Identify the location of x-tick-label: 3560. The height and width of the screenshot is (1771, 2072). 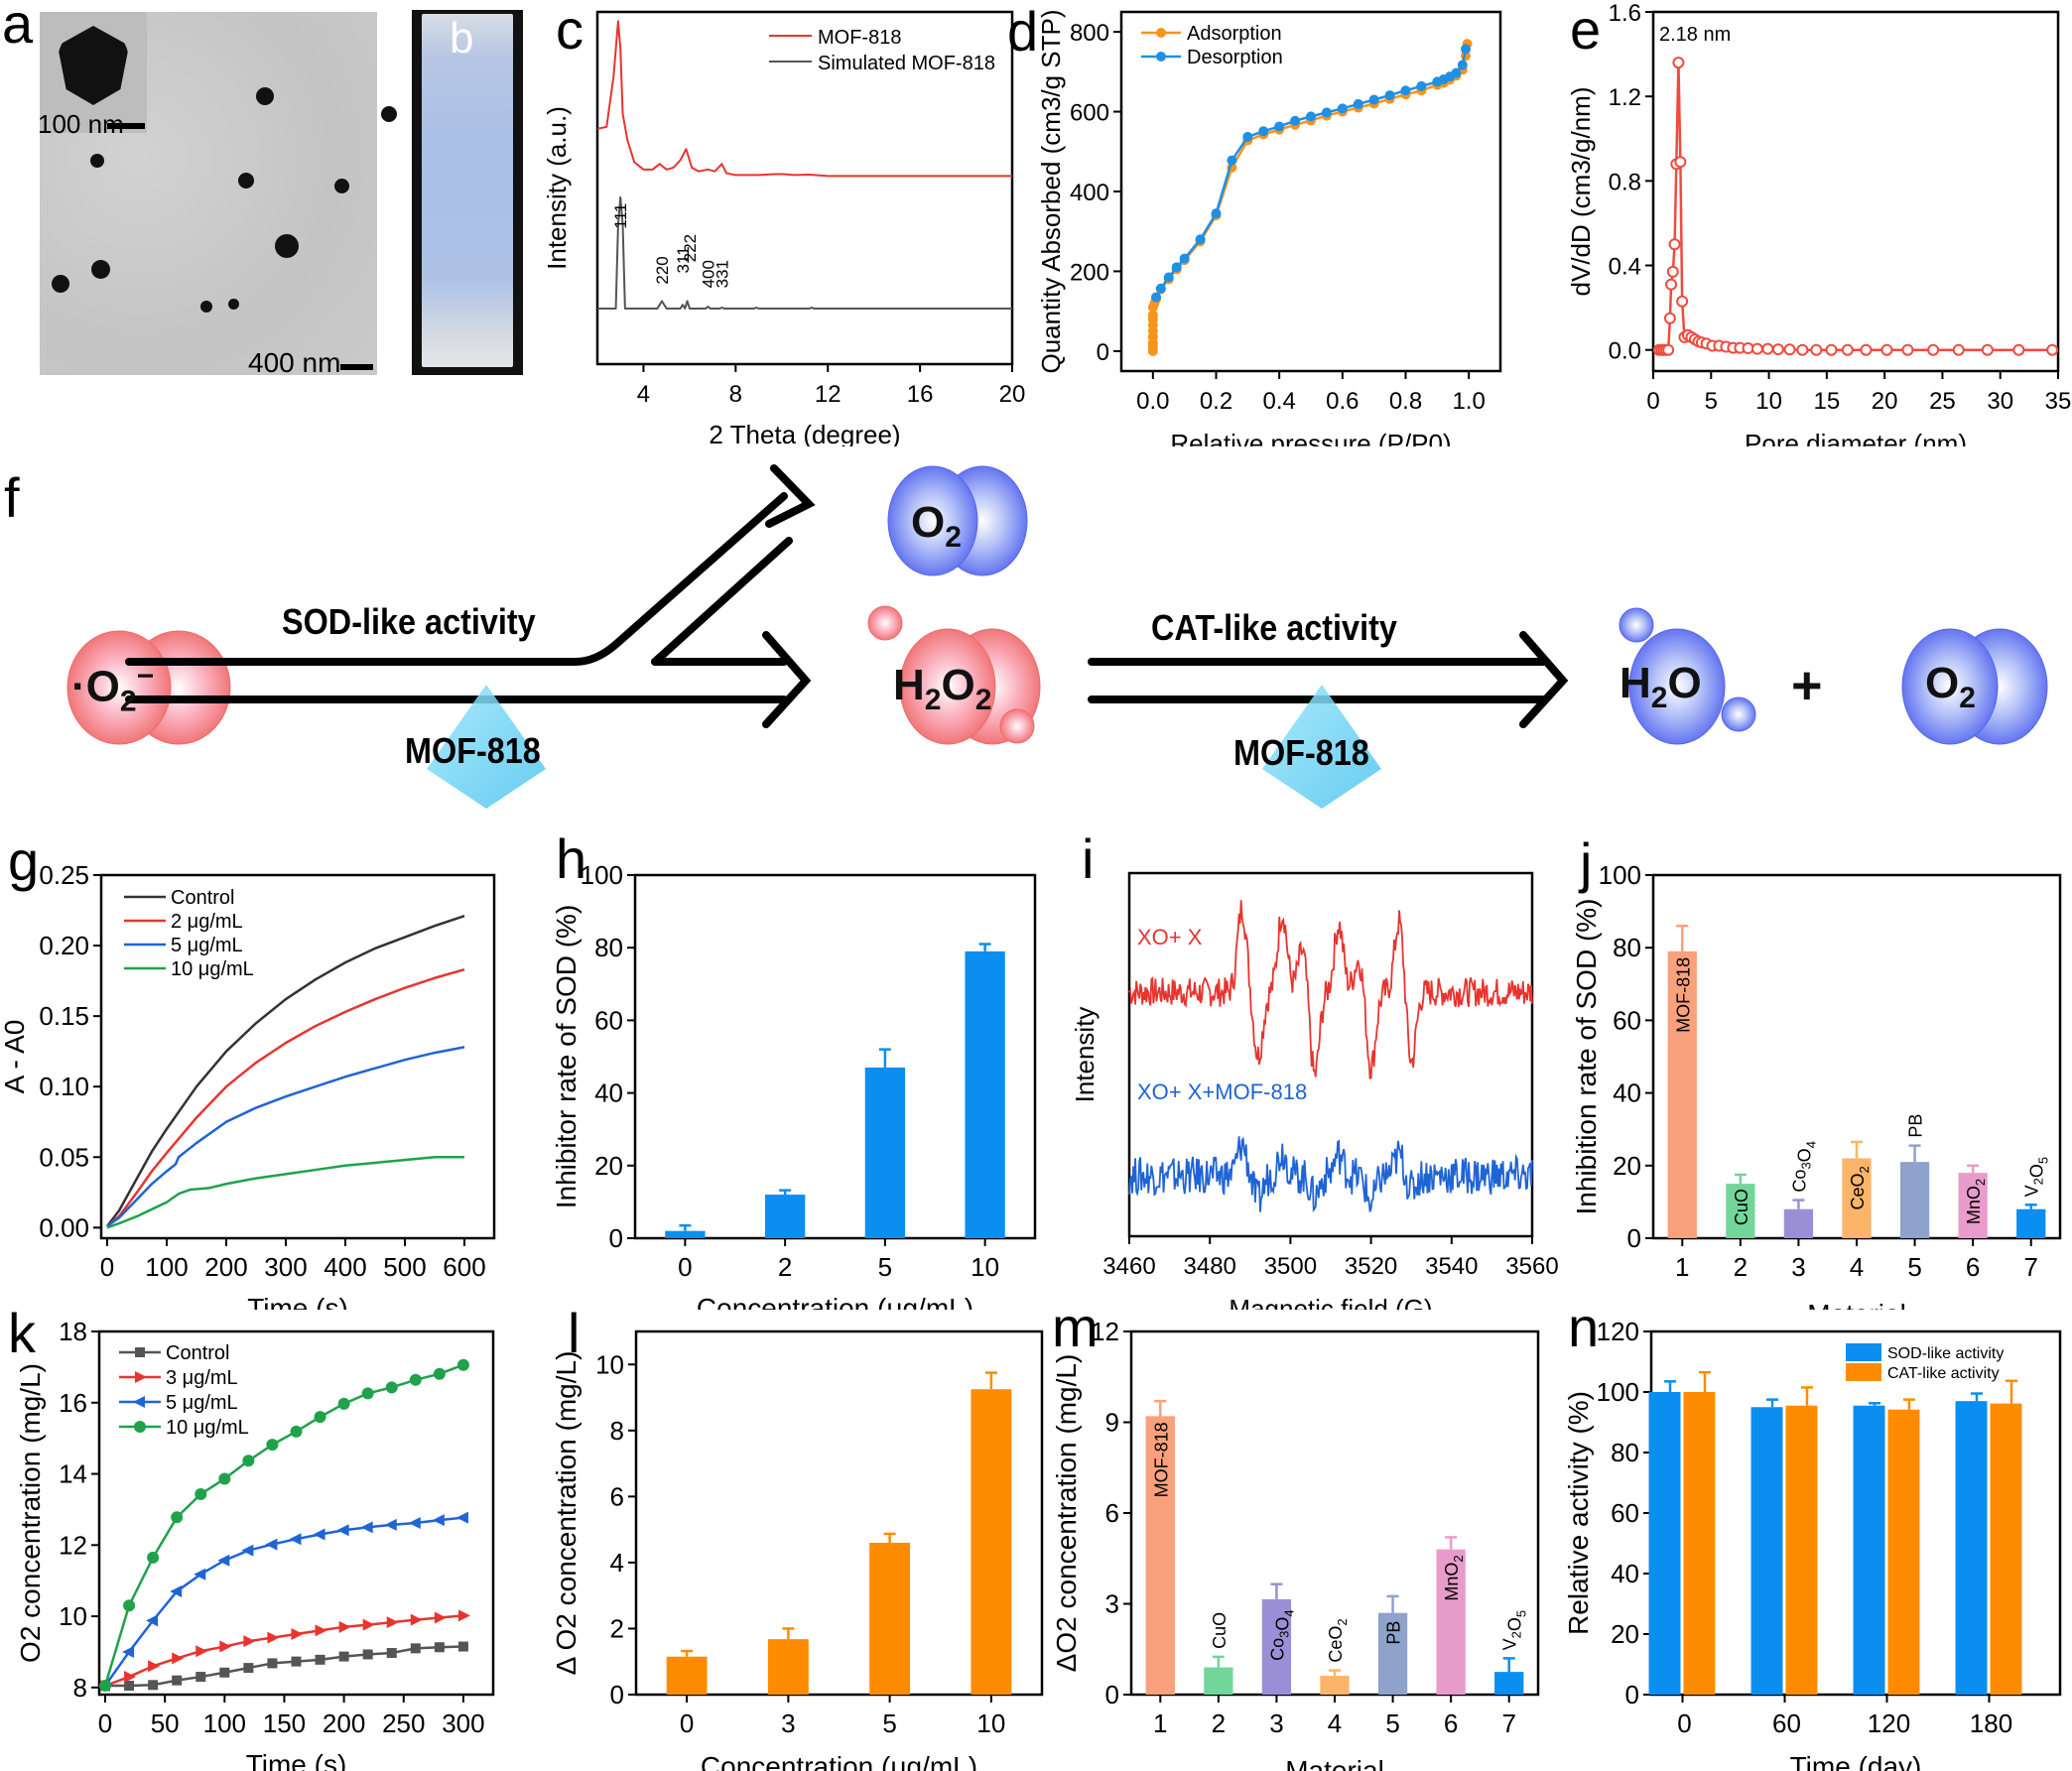
(1531, 1266).